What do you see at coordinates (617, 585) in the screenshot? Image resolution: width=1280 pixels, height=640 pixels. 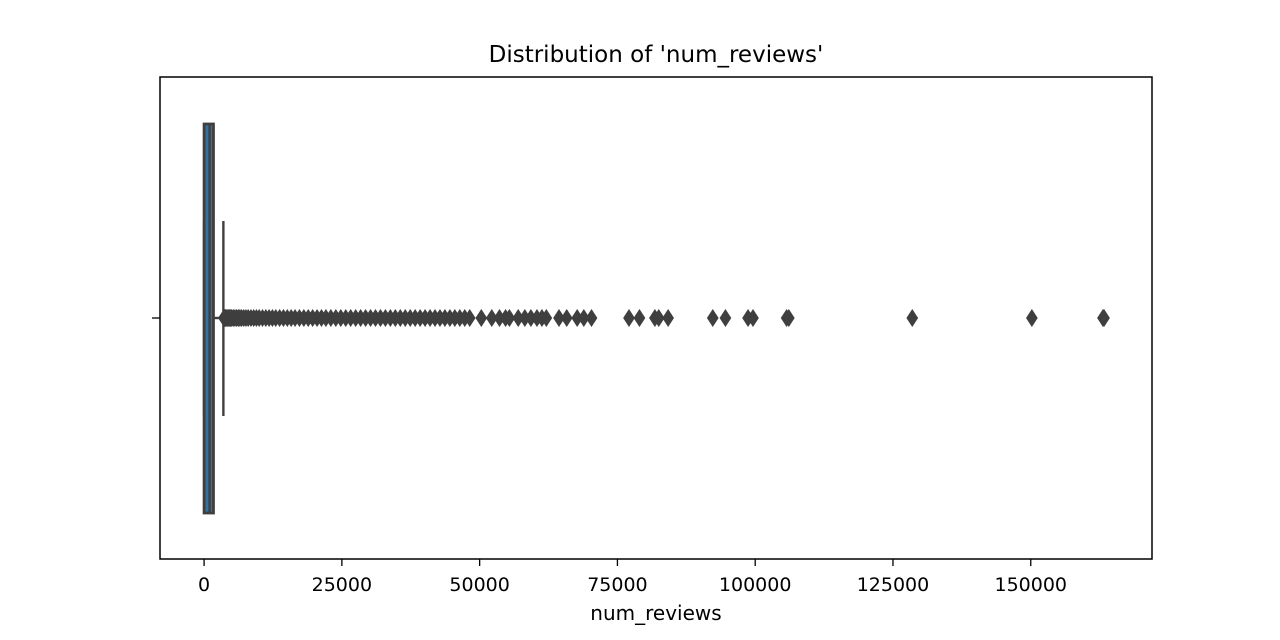 I see `x-tick-label: 75000` at bounding box center [617, 585].